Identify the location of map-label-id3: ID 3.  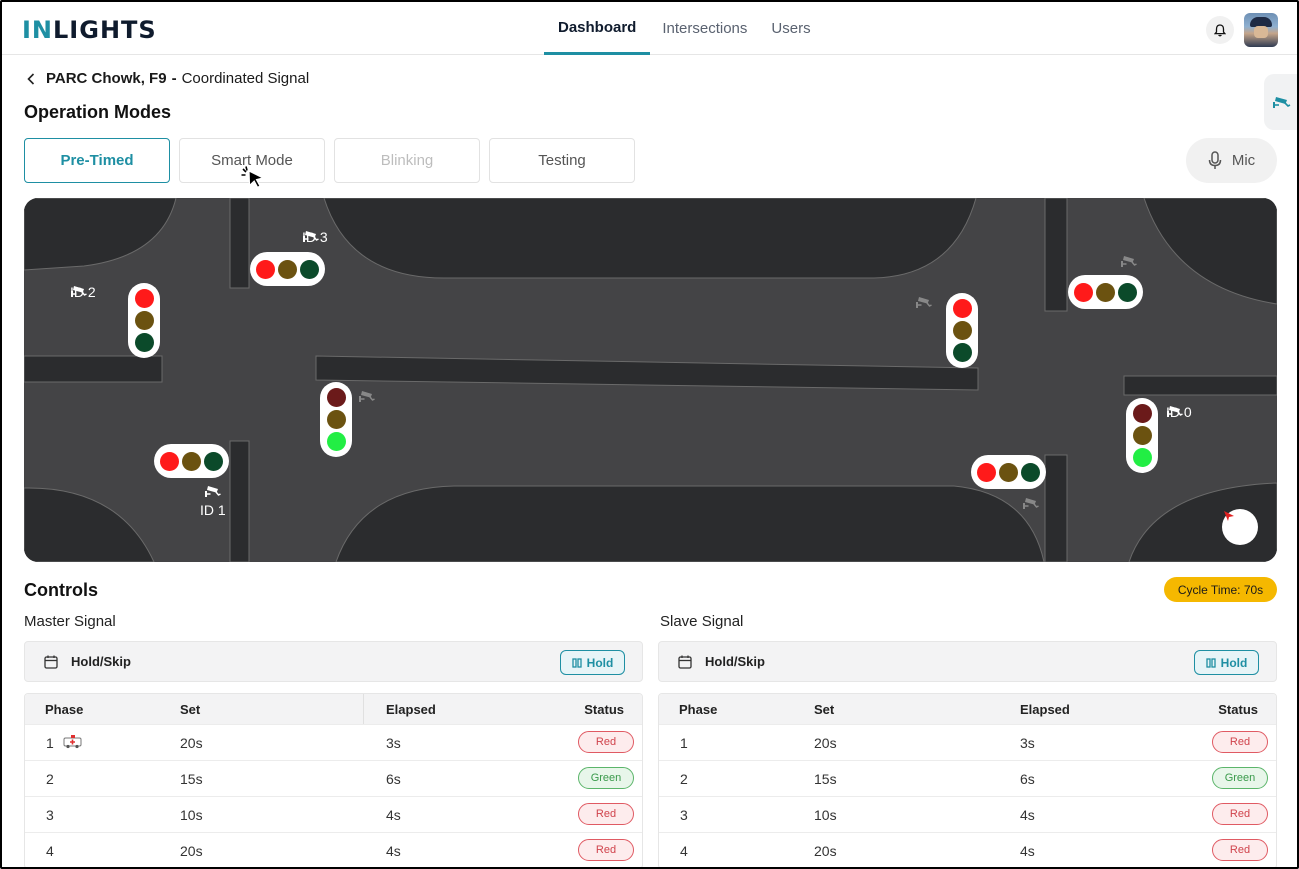
(315, 237).